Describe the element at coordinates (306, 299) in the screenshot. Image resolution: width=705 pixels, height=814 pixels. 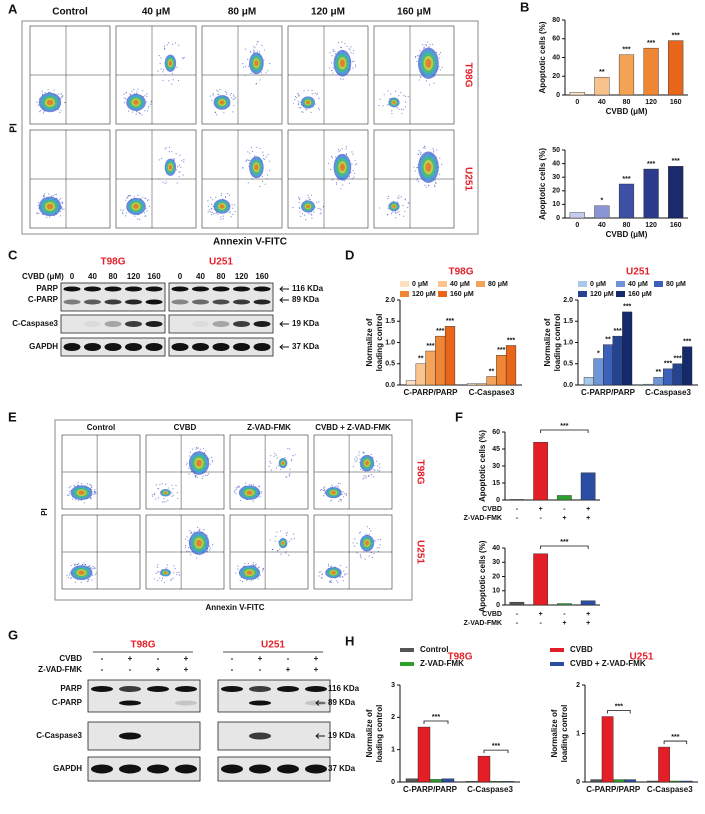
I see `size-marker: 89 KDa` at that location.